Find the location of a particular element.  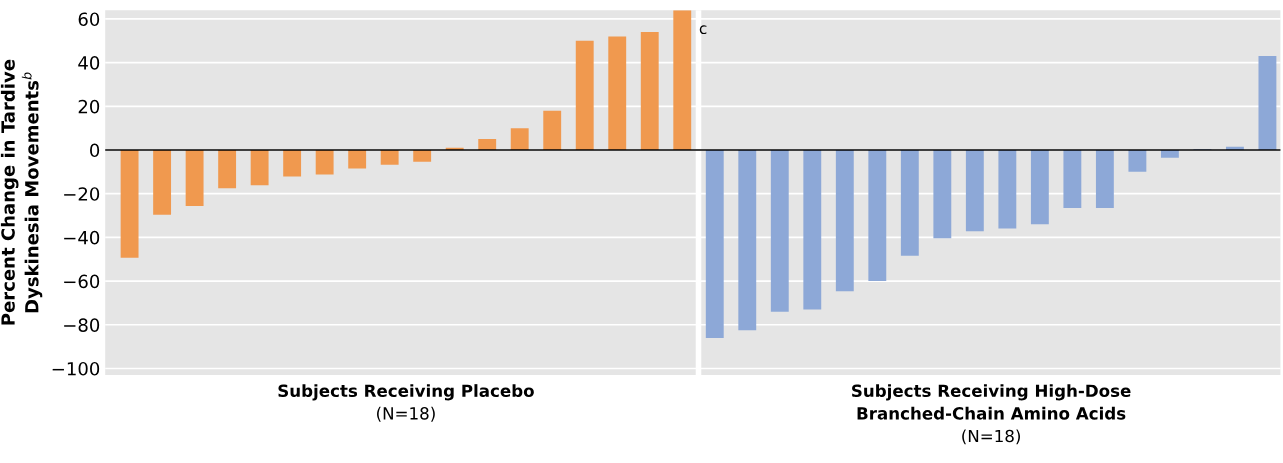

text: Subjects Receiving High-Dose Branched-Chain Amino Acids (N=18) is located at coordinates (991, 414).